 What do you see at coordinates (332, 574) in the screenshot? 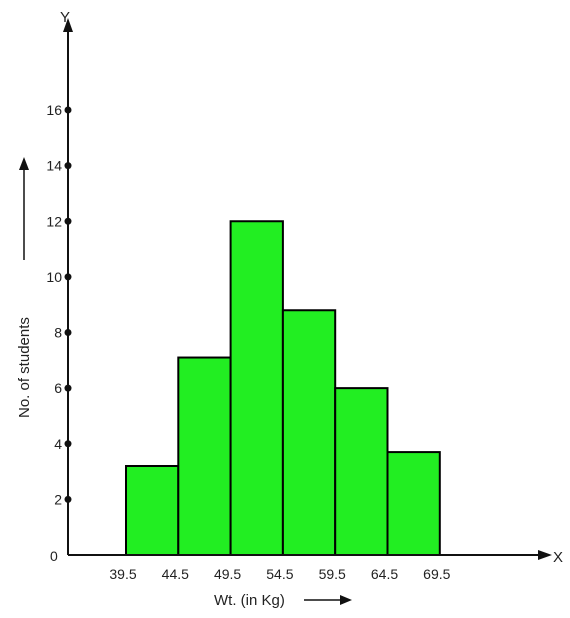
I see `x-tick-label: 59.5` at bounding box center [332, 574].